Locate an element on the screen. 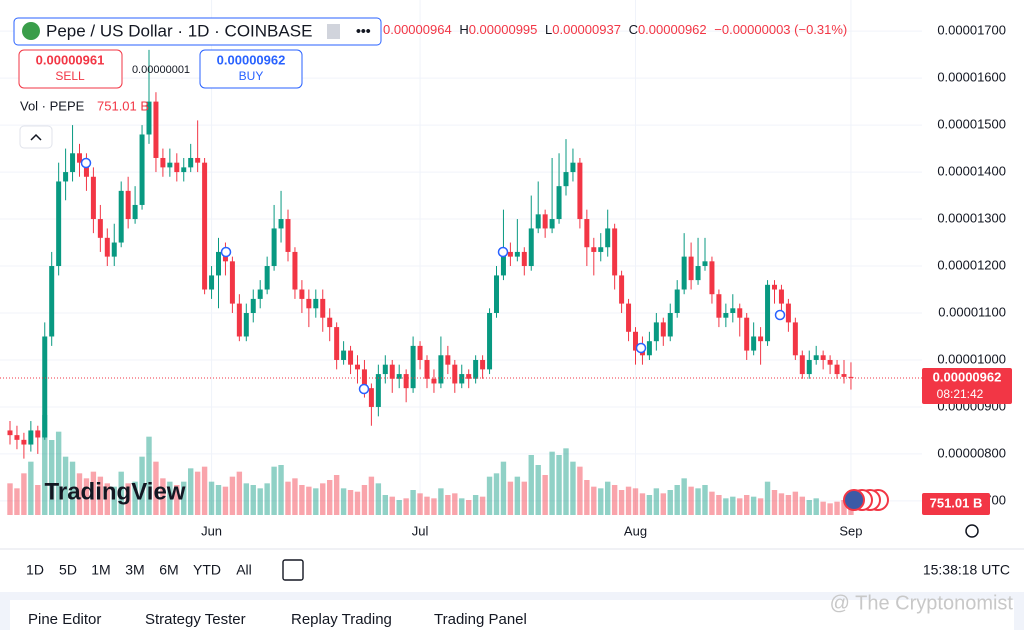 This screenshot has height=630, width=1024. range-button: 5D is located at coordinates (68, 570).